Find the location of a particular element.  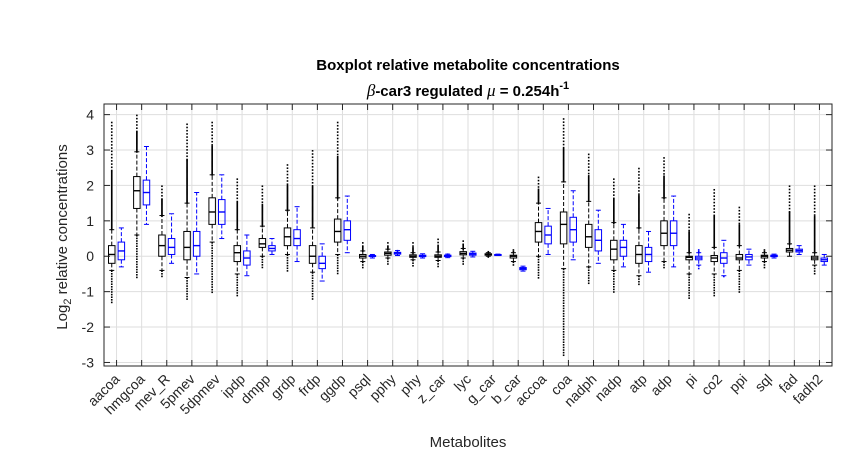

box-mev_R is located at coordinates (162, 231).